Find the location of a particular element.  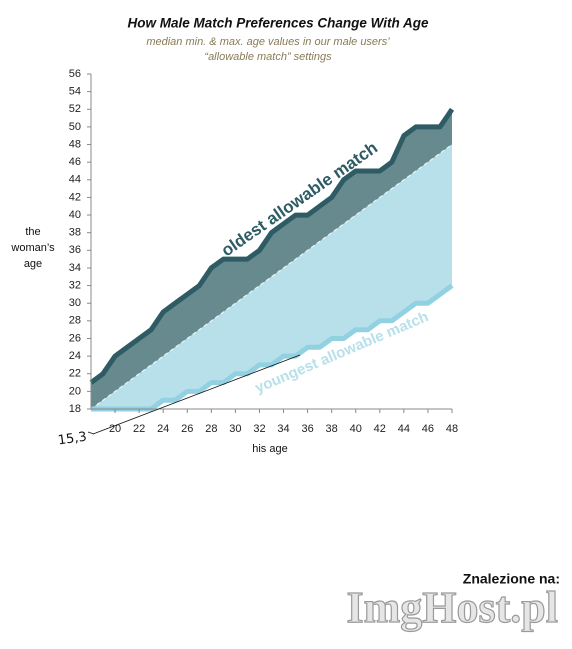

x-tick-label: 24 is located at coordinates (163, 429).